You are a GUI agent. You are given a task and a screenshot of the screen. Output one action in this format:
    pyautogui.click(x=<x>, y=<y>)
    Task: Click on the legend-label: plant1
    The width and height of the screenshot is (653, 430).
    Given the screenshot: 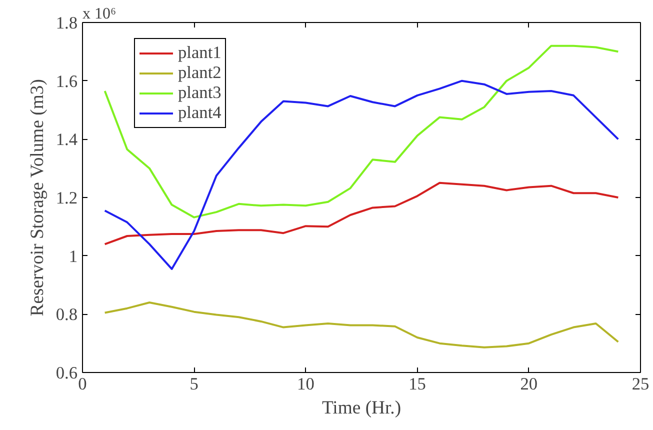 What is the action you would take?
    pyautogui.click(x=200, y=53)
    